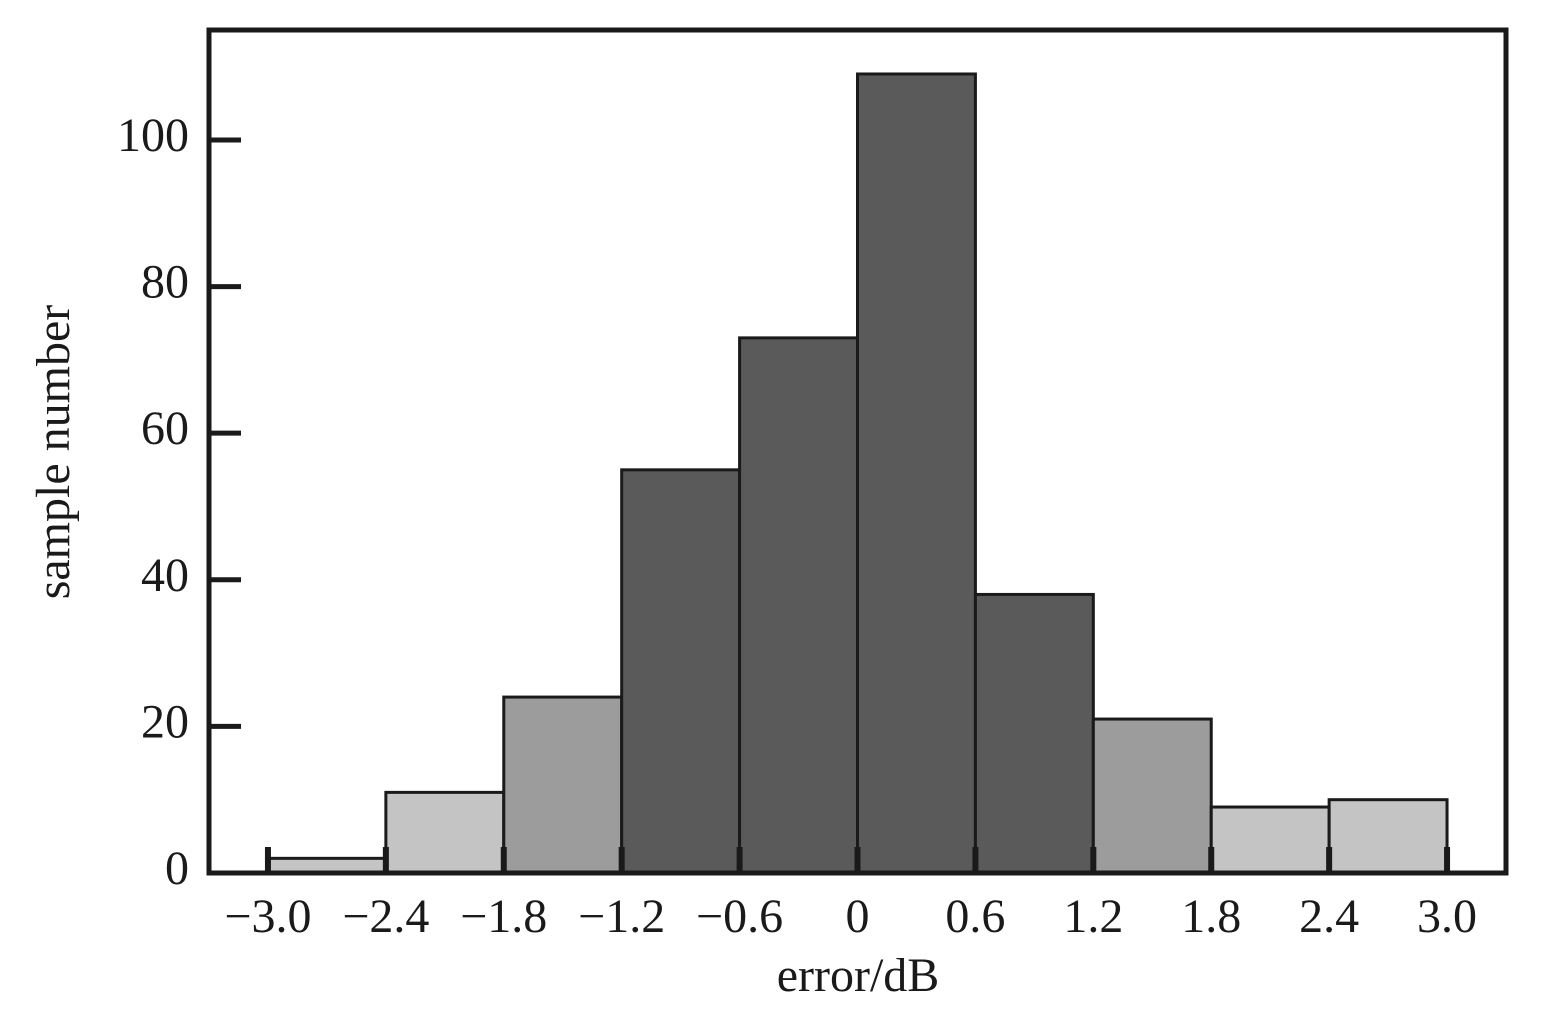 This screenshot has width=1559, height=1025. What do you see at coordinates (1093, 916) in the screenshot?
I see `x-tick-label: 1.2` at bounding box center [1093, 916].